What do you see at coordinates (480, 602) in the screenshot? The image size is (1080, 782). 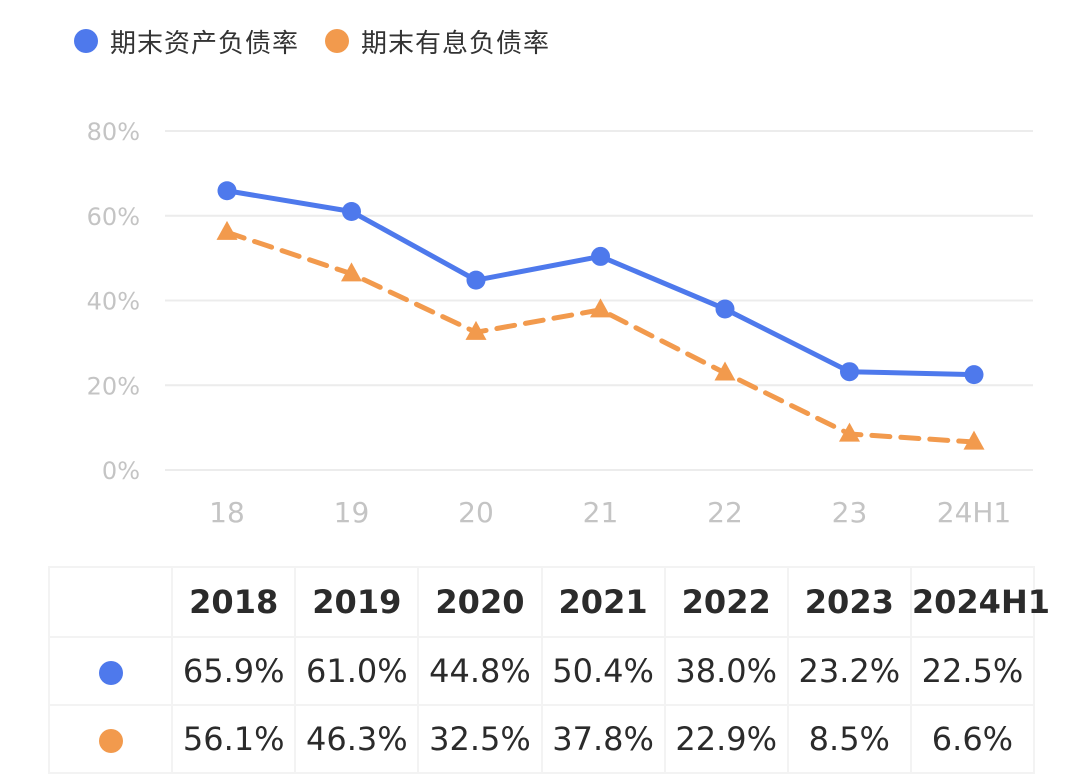 I see `table-year-cell: 2020` at bounding box center [480, 602].